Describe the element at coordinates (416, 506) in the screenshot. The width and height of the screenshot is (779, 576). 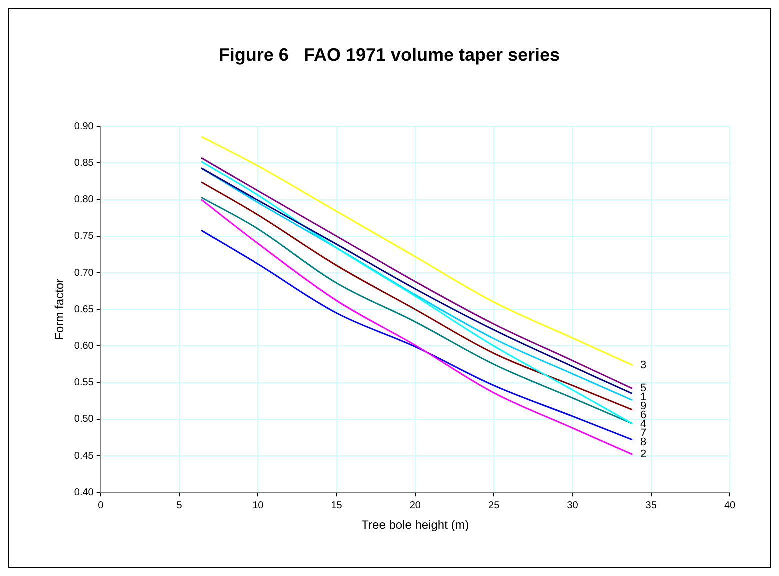
I see `x-tick-label: 20` at that location.